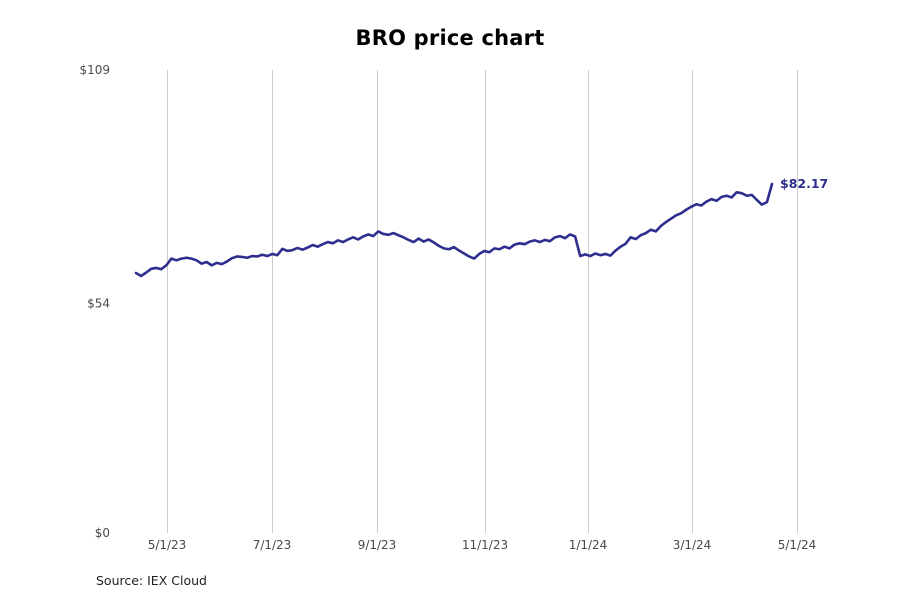 The height and width of the screenshot is (600, 900). What do you see at coordinates (454, 230) in the screenshot?
I see `price-line` at bounding box center [454, 230].